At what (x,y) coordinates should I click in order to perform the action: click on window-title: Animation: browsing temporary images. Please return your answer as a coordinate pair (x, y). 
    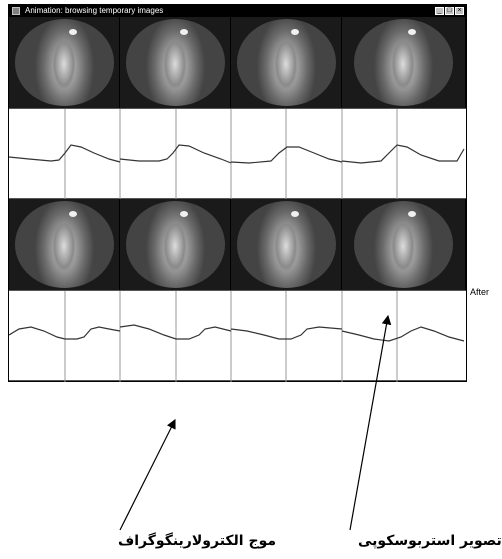
    Looking at the image, I should click on (94, 10).